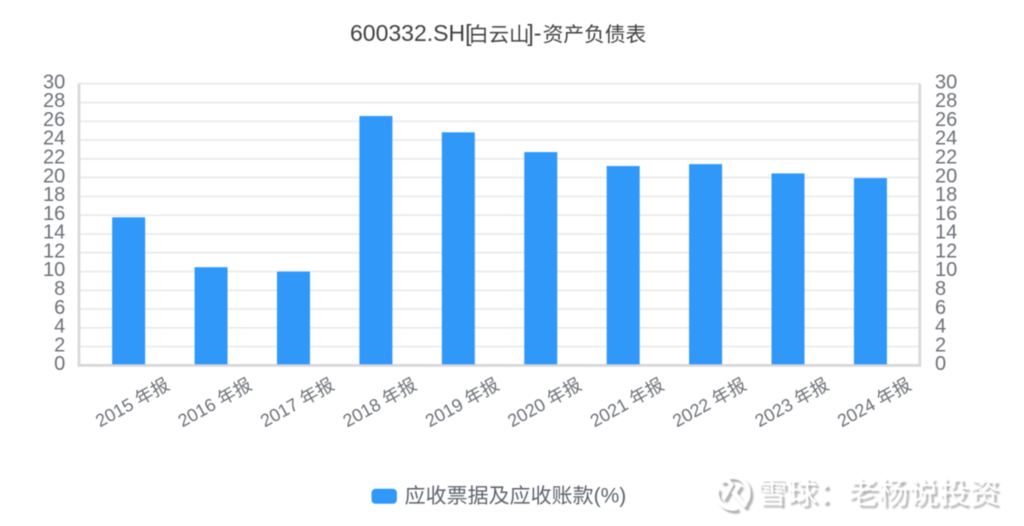 The image size is (1024, 526). What do you see at coordinates (411, 33) in the screenshot?
I see `svg-text: 600332.SH[` at bounding box center [411, 33].